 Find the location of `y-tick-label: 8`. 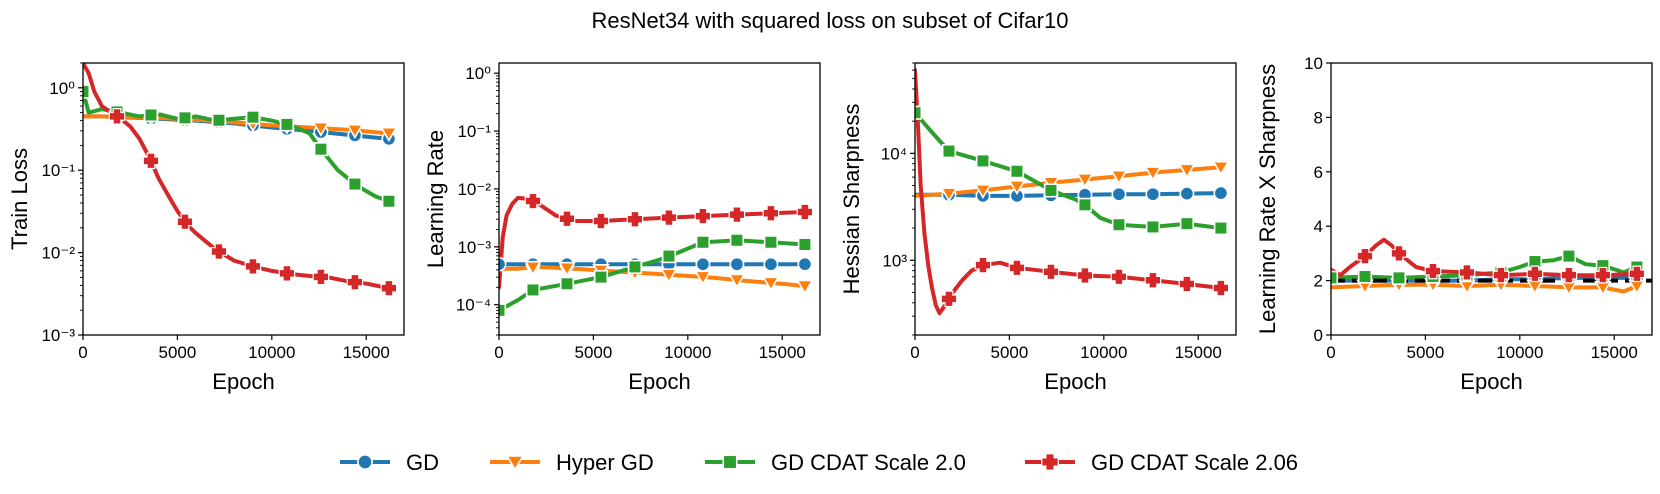

y-tick-label: 8 is located at coordinates (1318, 117).